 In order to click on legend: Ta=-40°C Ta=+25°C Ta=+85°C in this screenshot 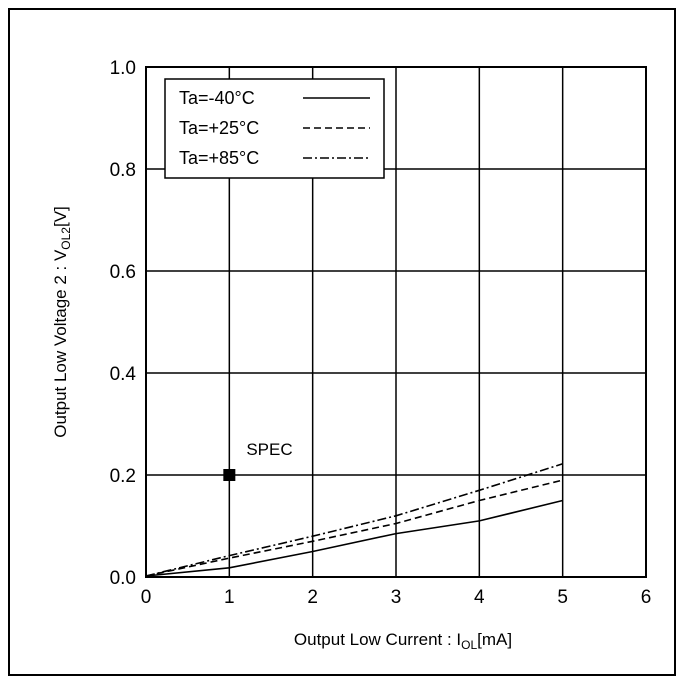, I will do `click(274, 128)`.